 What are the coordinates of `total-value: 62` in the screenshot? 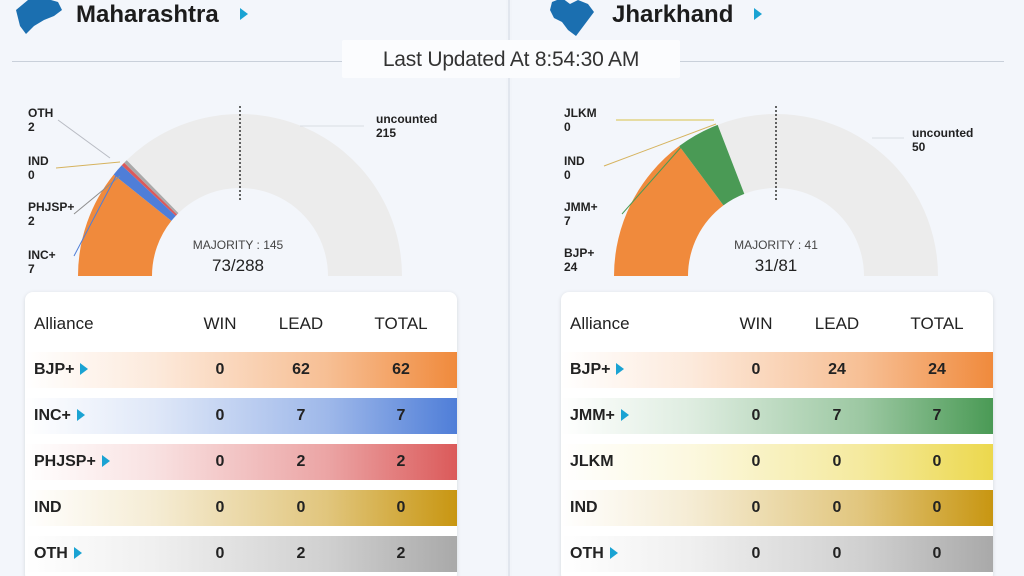 It's located at (401, 369).